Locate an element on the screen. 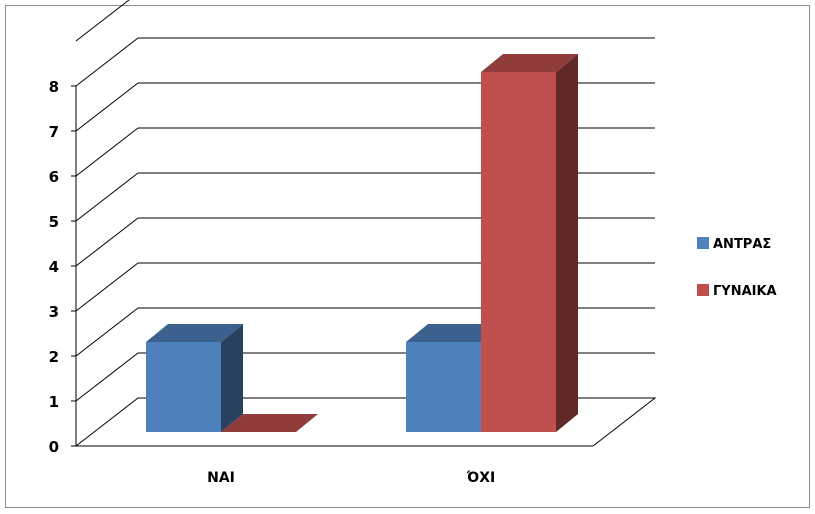  y-axis-ticks: 0 1 2 3 4 5 6 7 8 is located at coordinates (54, 267).